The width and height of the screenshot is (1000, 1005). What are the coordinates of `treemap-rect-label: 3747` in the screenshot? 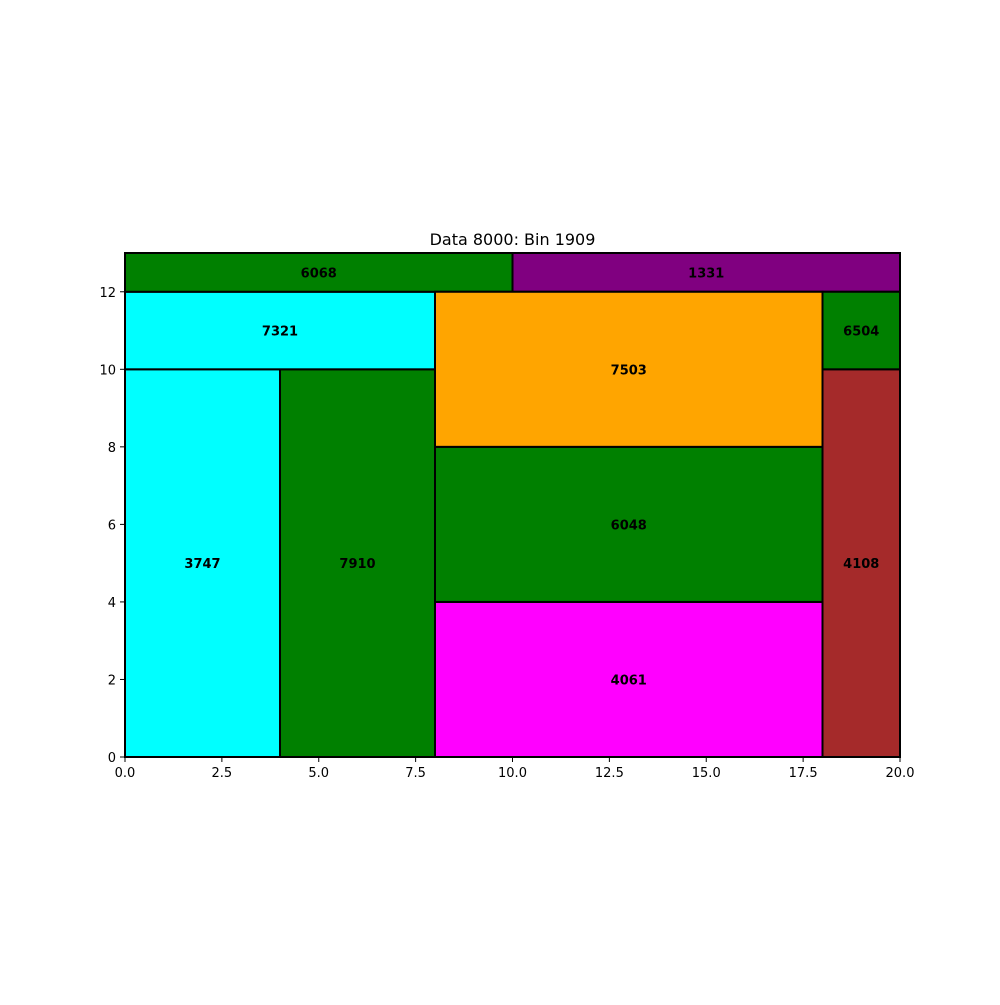 It's located at (202, 564).